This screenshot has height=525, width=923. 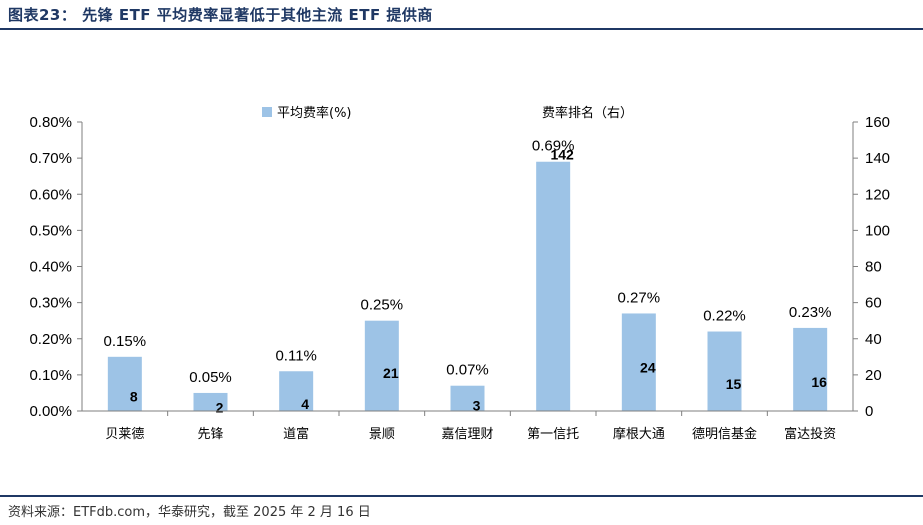 What do you see at coordinates (873, 267) in the screenshot?
I see `right-tick-label: 80` at bounding box center [873, 267].